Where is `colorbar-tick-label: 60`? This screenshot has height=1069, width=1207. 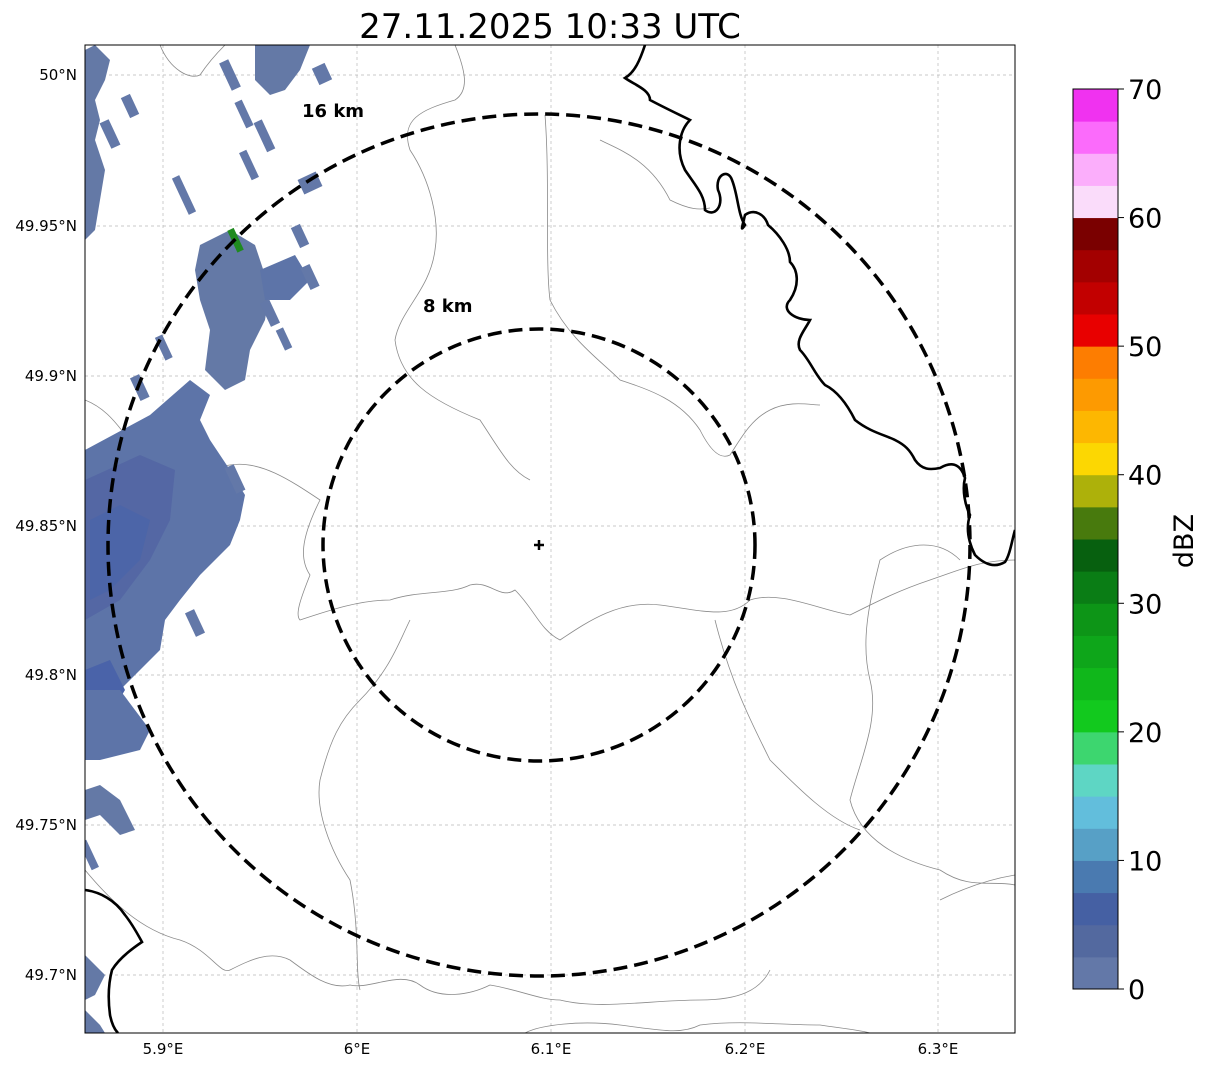
colorbar-tick-label: 60 is located at coordinates (1145, 219).